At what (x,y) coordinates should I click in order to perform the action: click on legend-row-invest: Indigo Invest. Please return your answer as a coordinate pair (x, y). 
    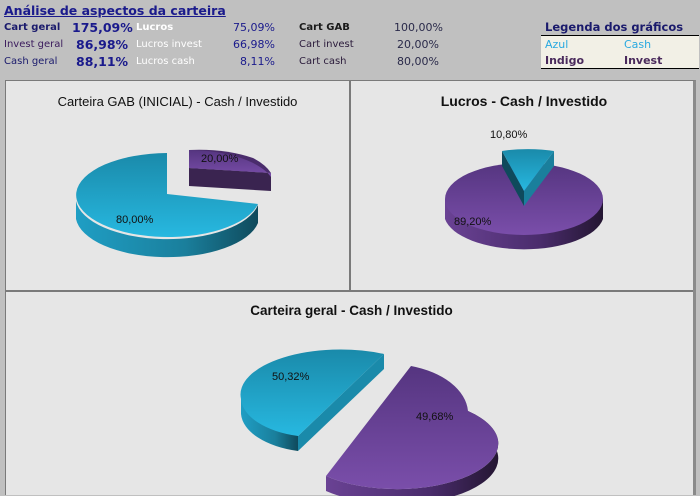
    Looking at the image, I should click on (620, 60).